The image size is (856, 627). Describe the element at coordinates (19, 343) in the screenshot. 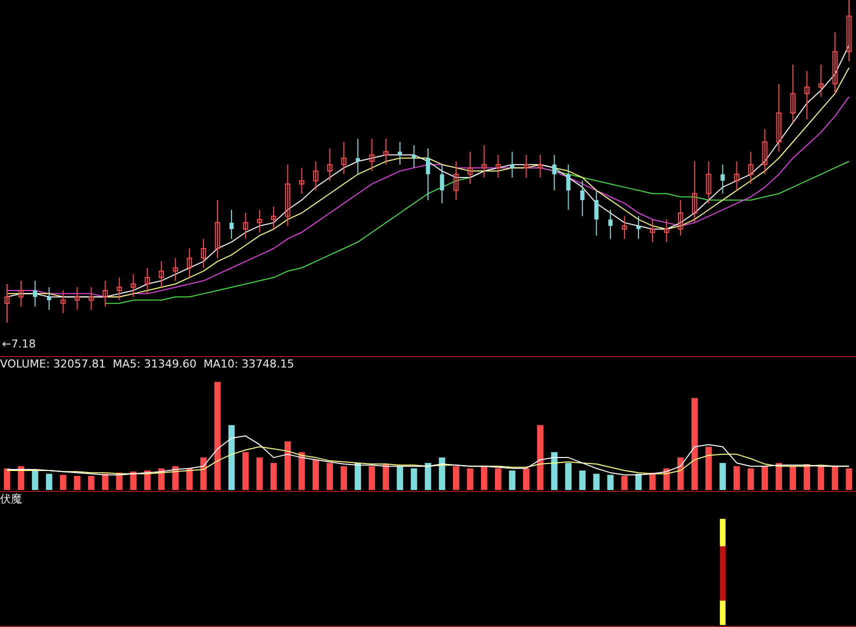

I see `text: ←7.18` at that location.